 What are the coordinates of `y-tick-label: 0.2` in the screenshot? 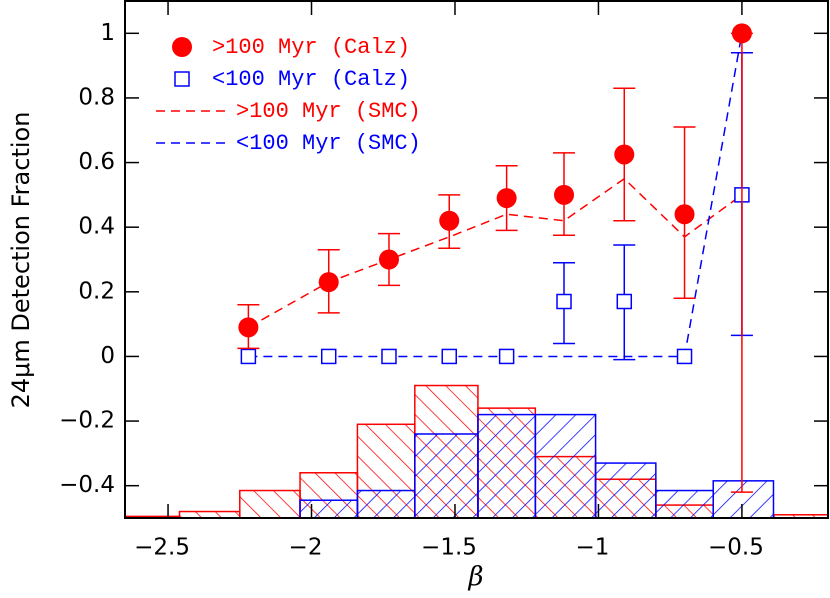 It's located at (96, 291).